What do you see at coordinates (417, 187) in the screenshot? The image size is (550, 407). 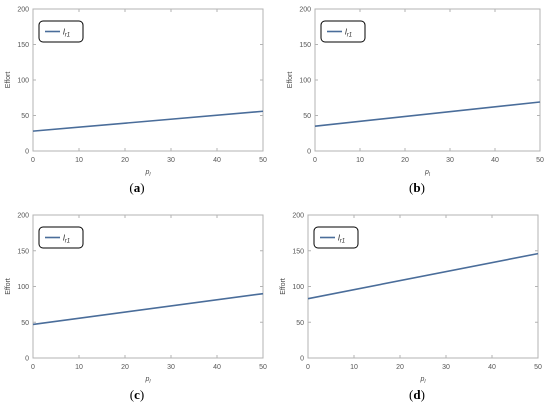 I see `caption-b: (b)` at bounding box center [417, 187].